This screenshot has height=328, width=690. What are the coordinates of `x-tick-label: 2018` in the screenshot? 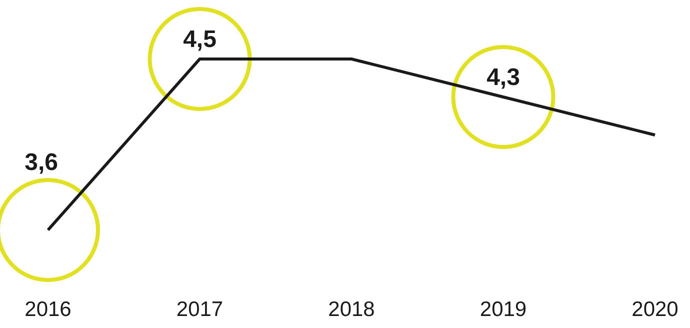 It's located at (351, 309).